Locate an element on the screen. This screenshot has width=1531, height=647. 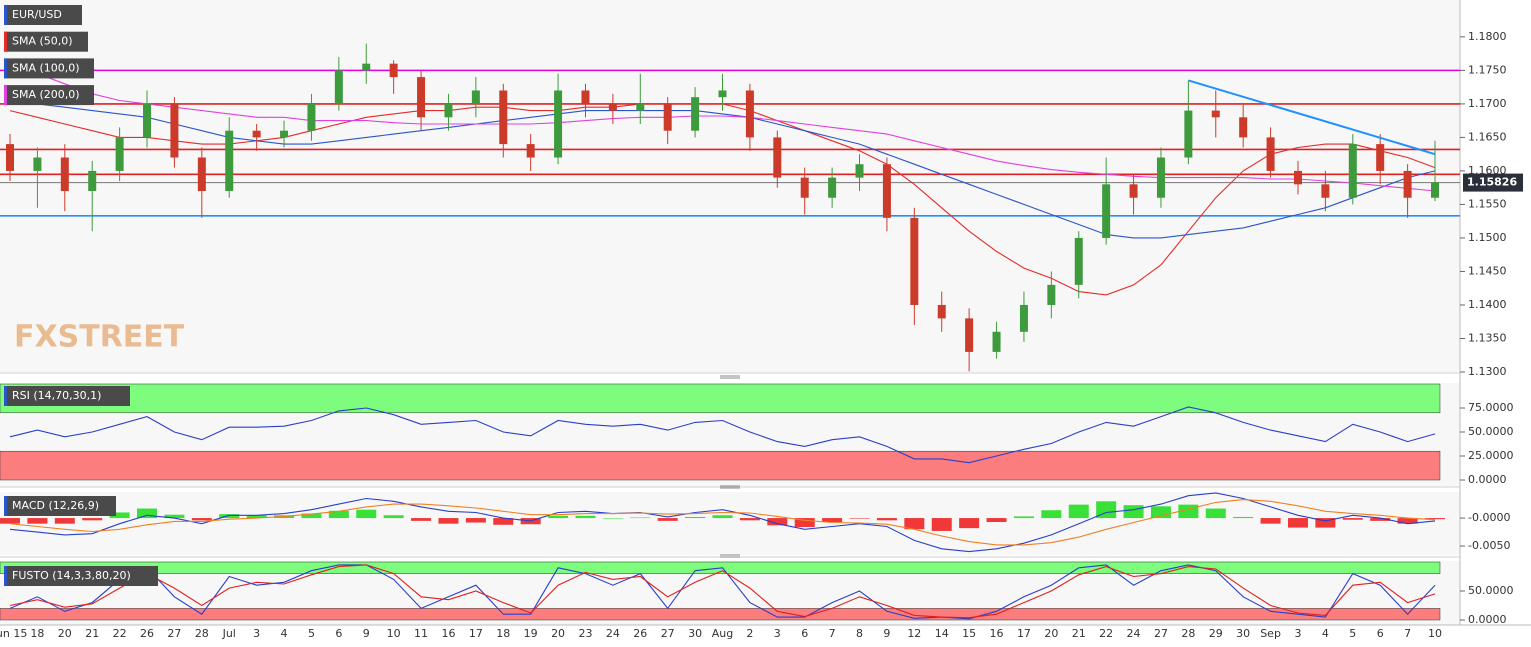
panel-title: RSI (14,70,30,1) is located at coordinates (56, 395).